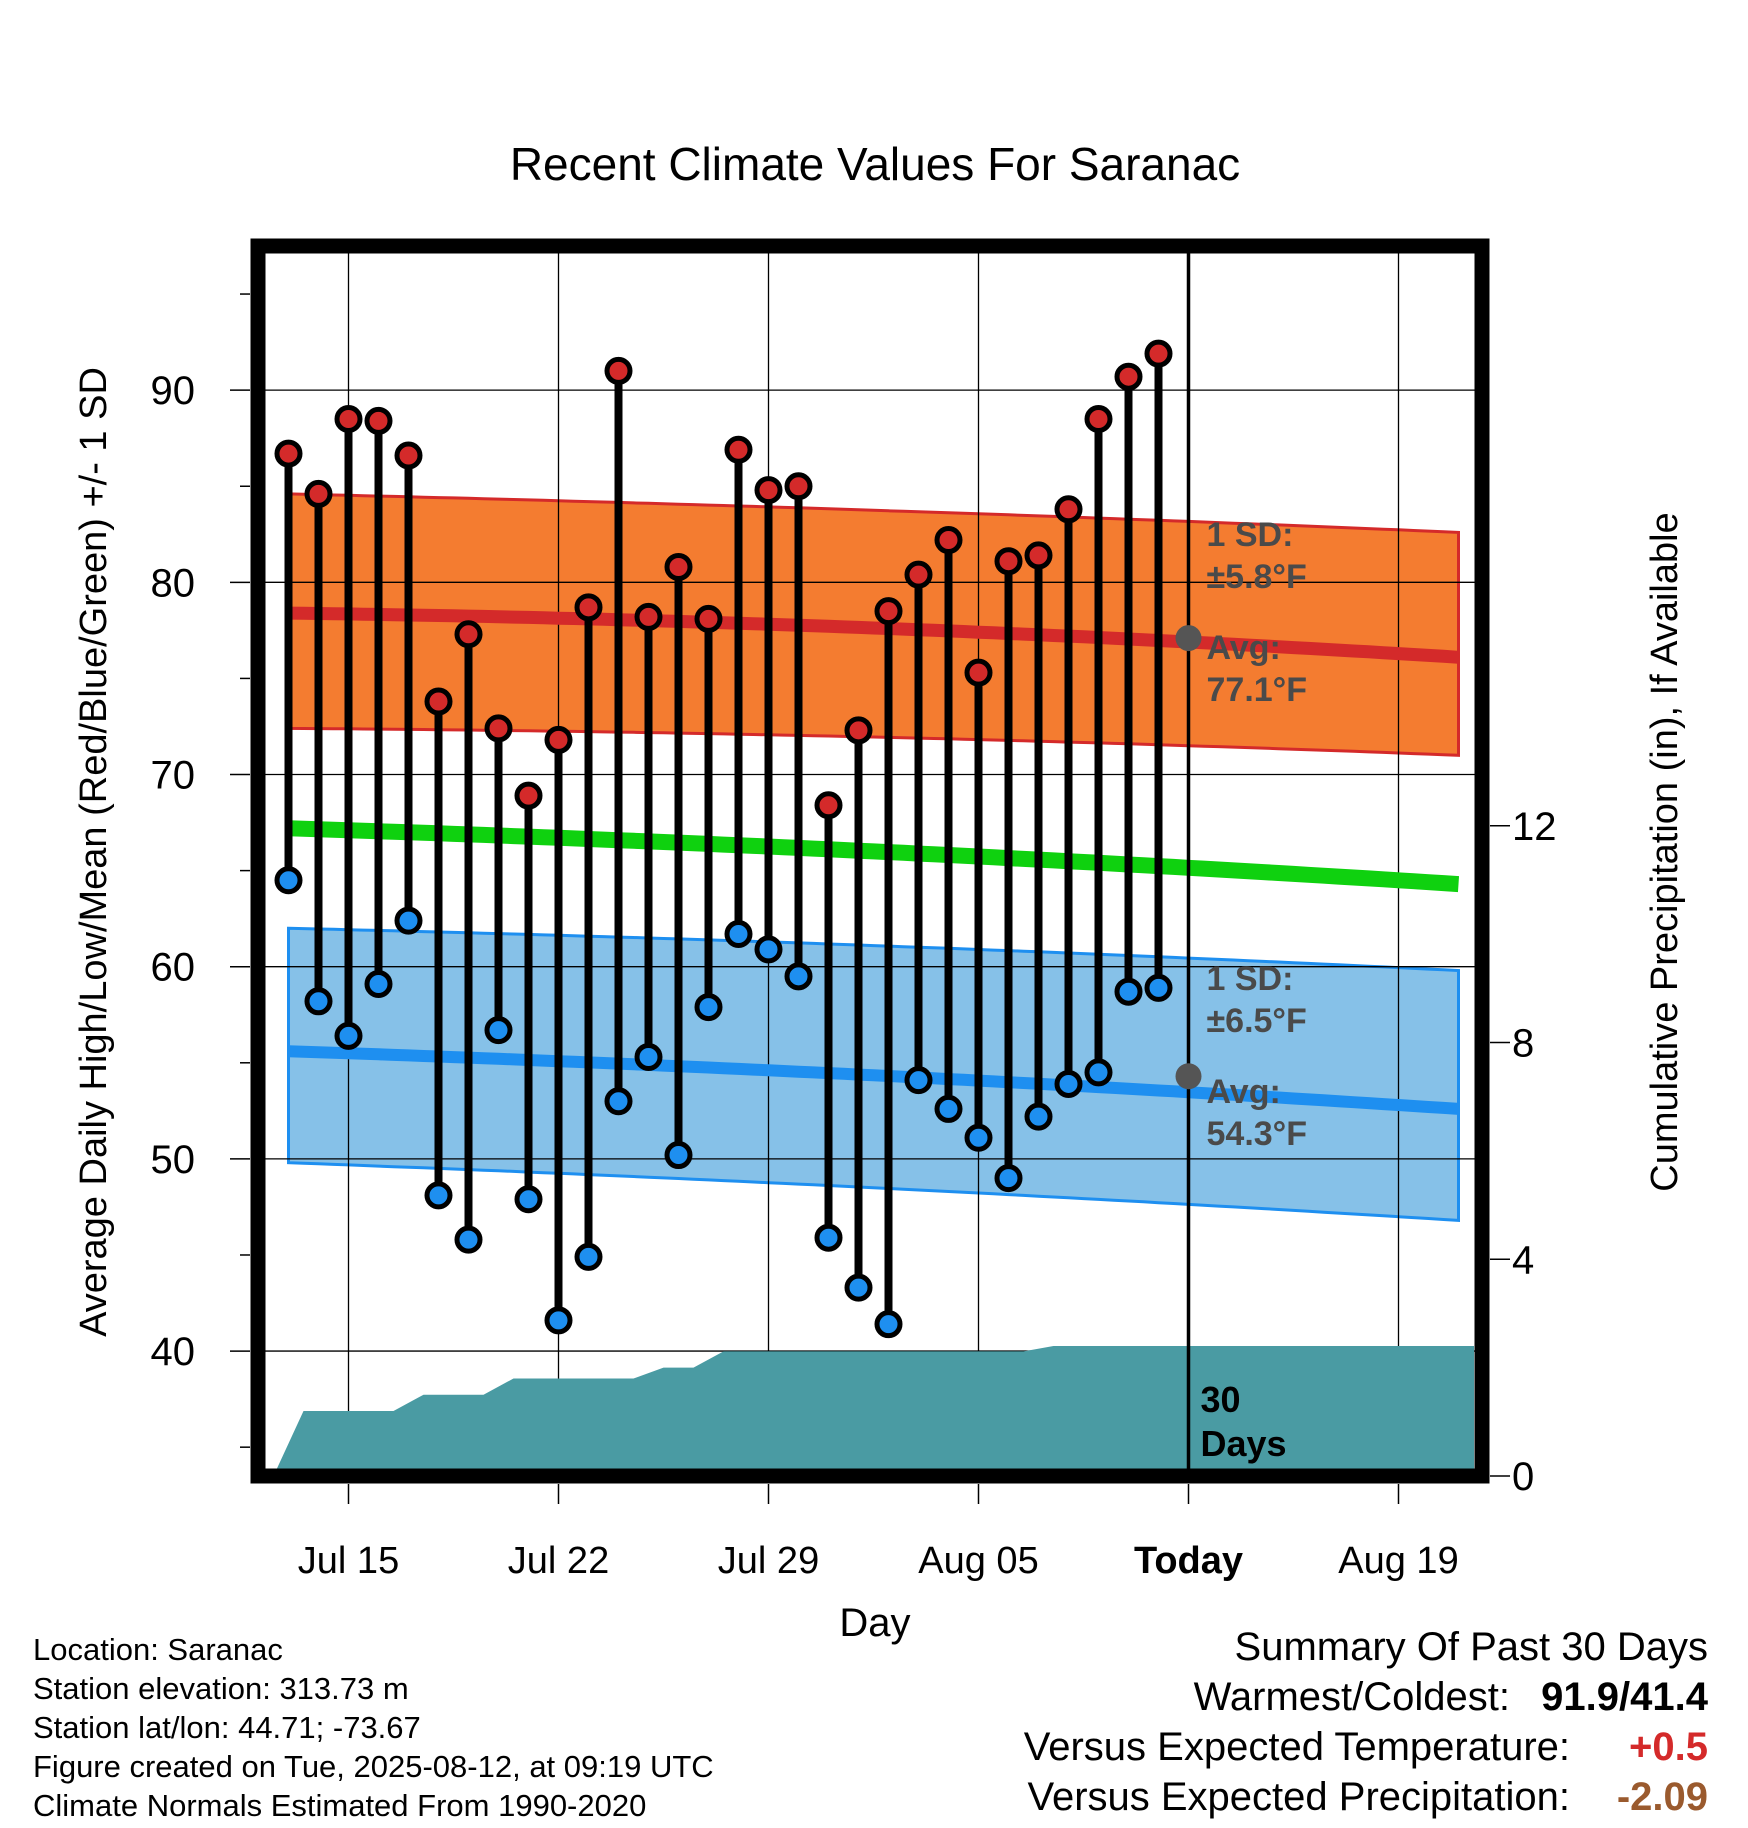  What do you see at coordinates (1523, 1044) in the screenshot?
I see `y2-tick-label: 8` at bounding box center [1523, 1044].